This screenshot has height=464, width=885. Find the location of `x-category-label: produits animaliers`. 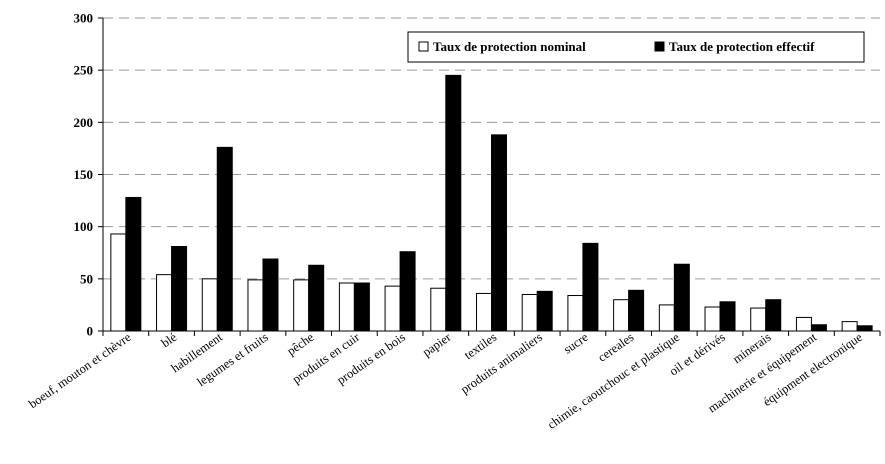

x-category-label: produits animaliers is located at coordinates (501, 363).